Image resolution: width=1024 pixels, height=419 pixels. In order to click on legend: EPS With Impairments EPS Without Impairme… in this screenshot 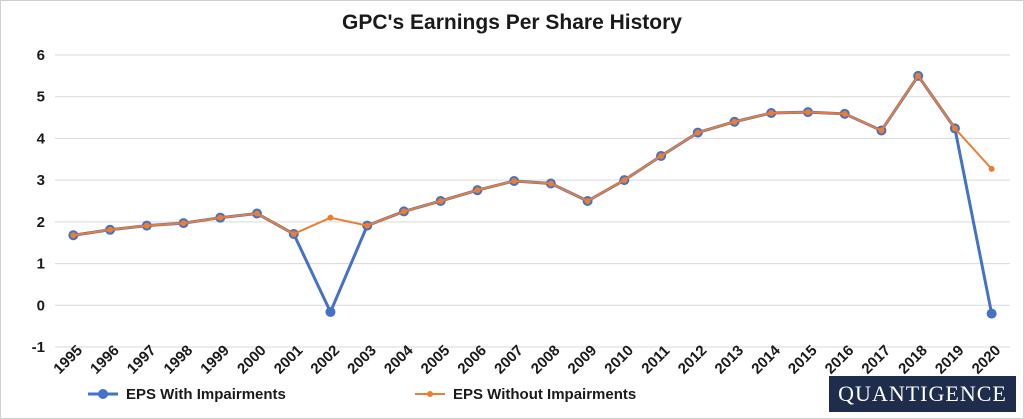, I will do `click(362, 394)`.